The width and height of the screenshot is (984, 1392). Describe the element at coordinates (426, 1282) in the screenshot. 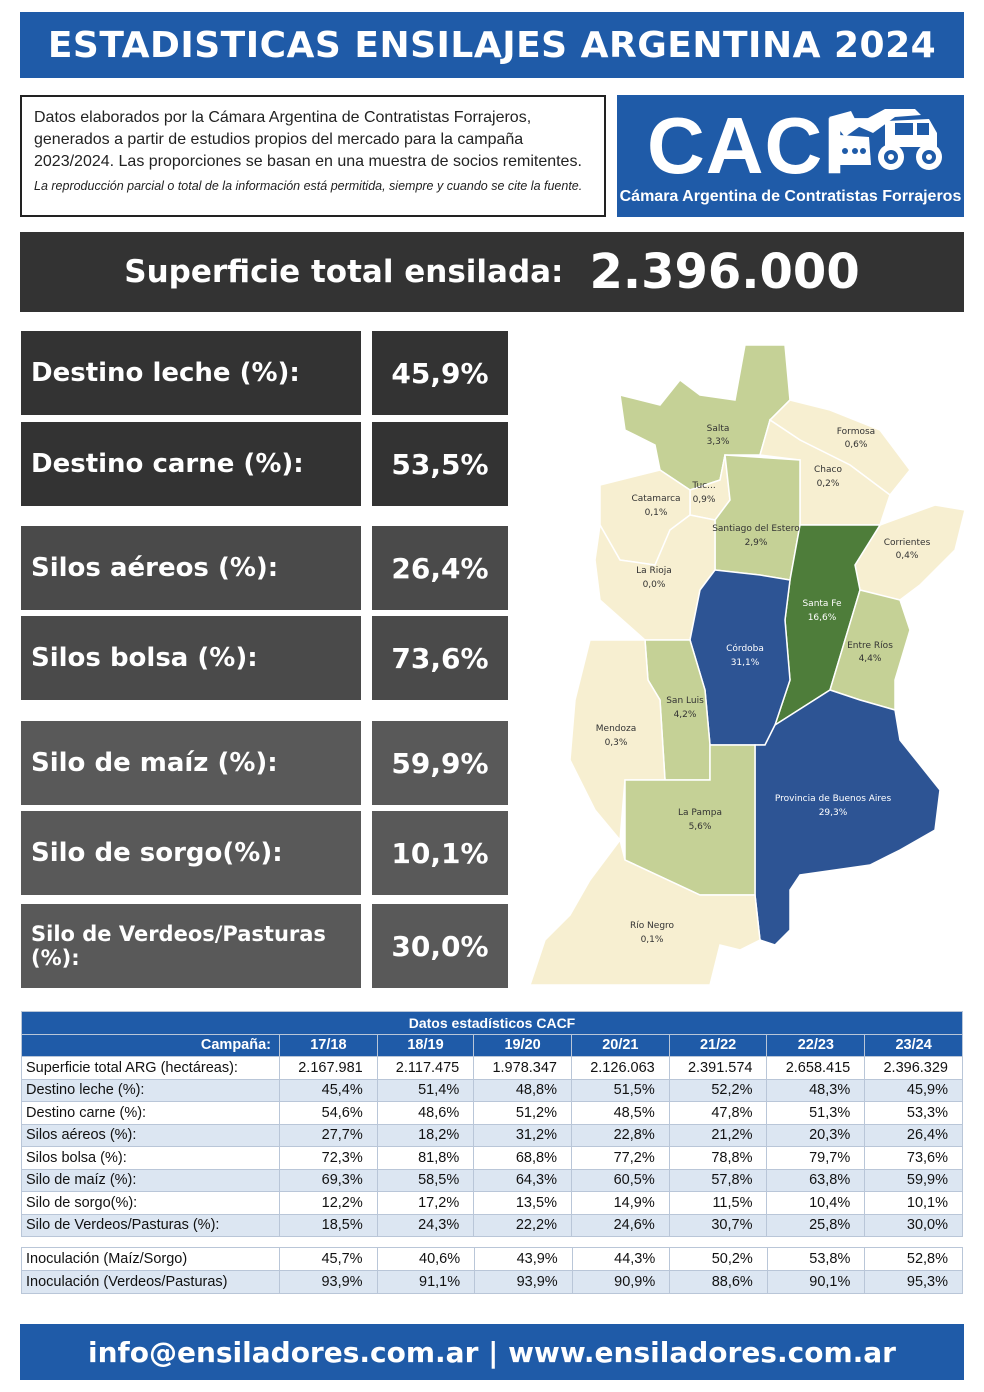

I see `table-cell: 91,1%` at that location.